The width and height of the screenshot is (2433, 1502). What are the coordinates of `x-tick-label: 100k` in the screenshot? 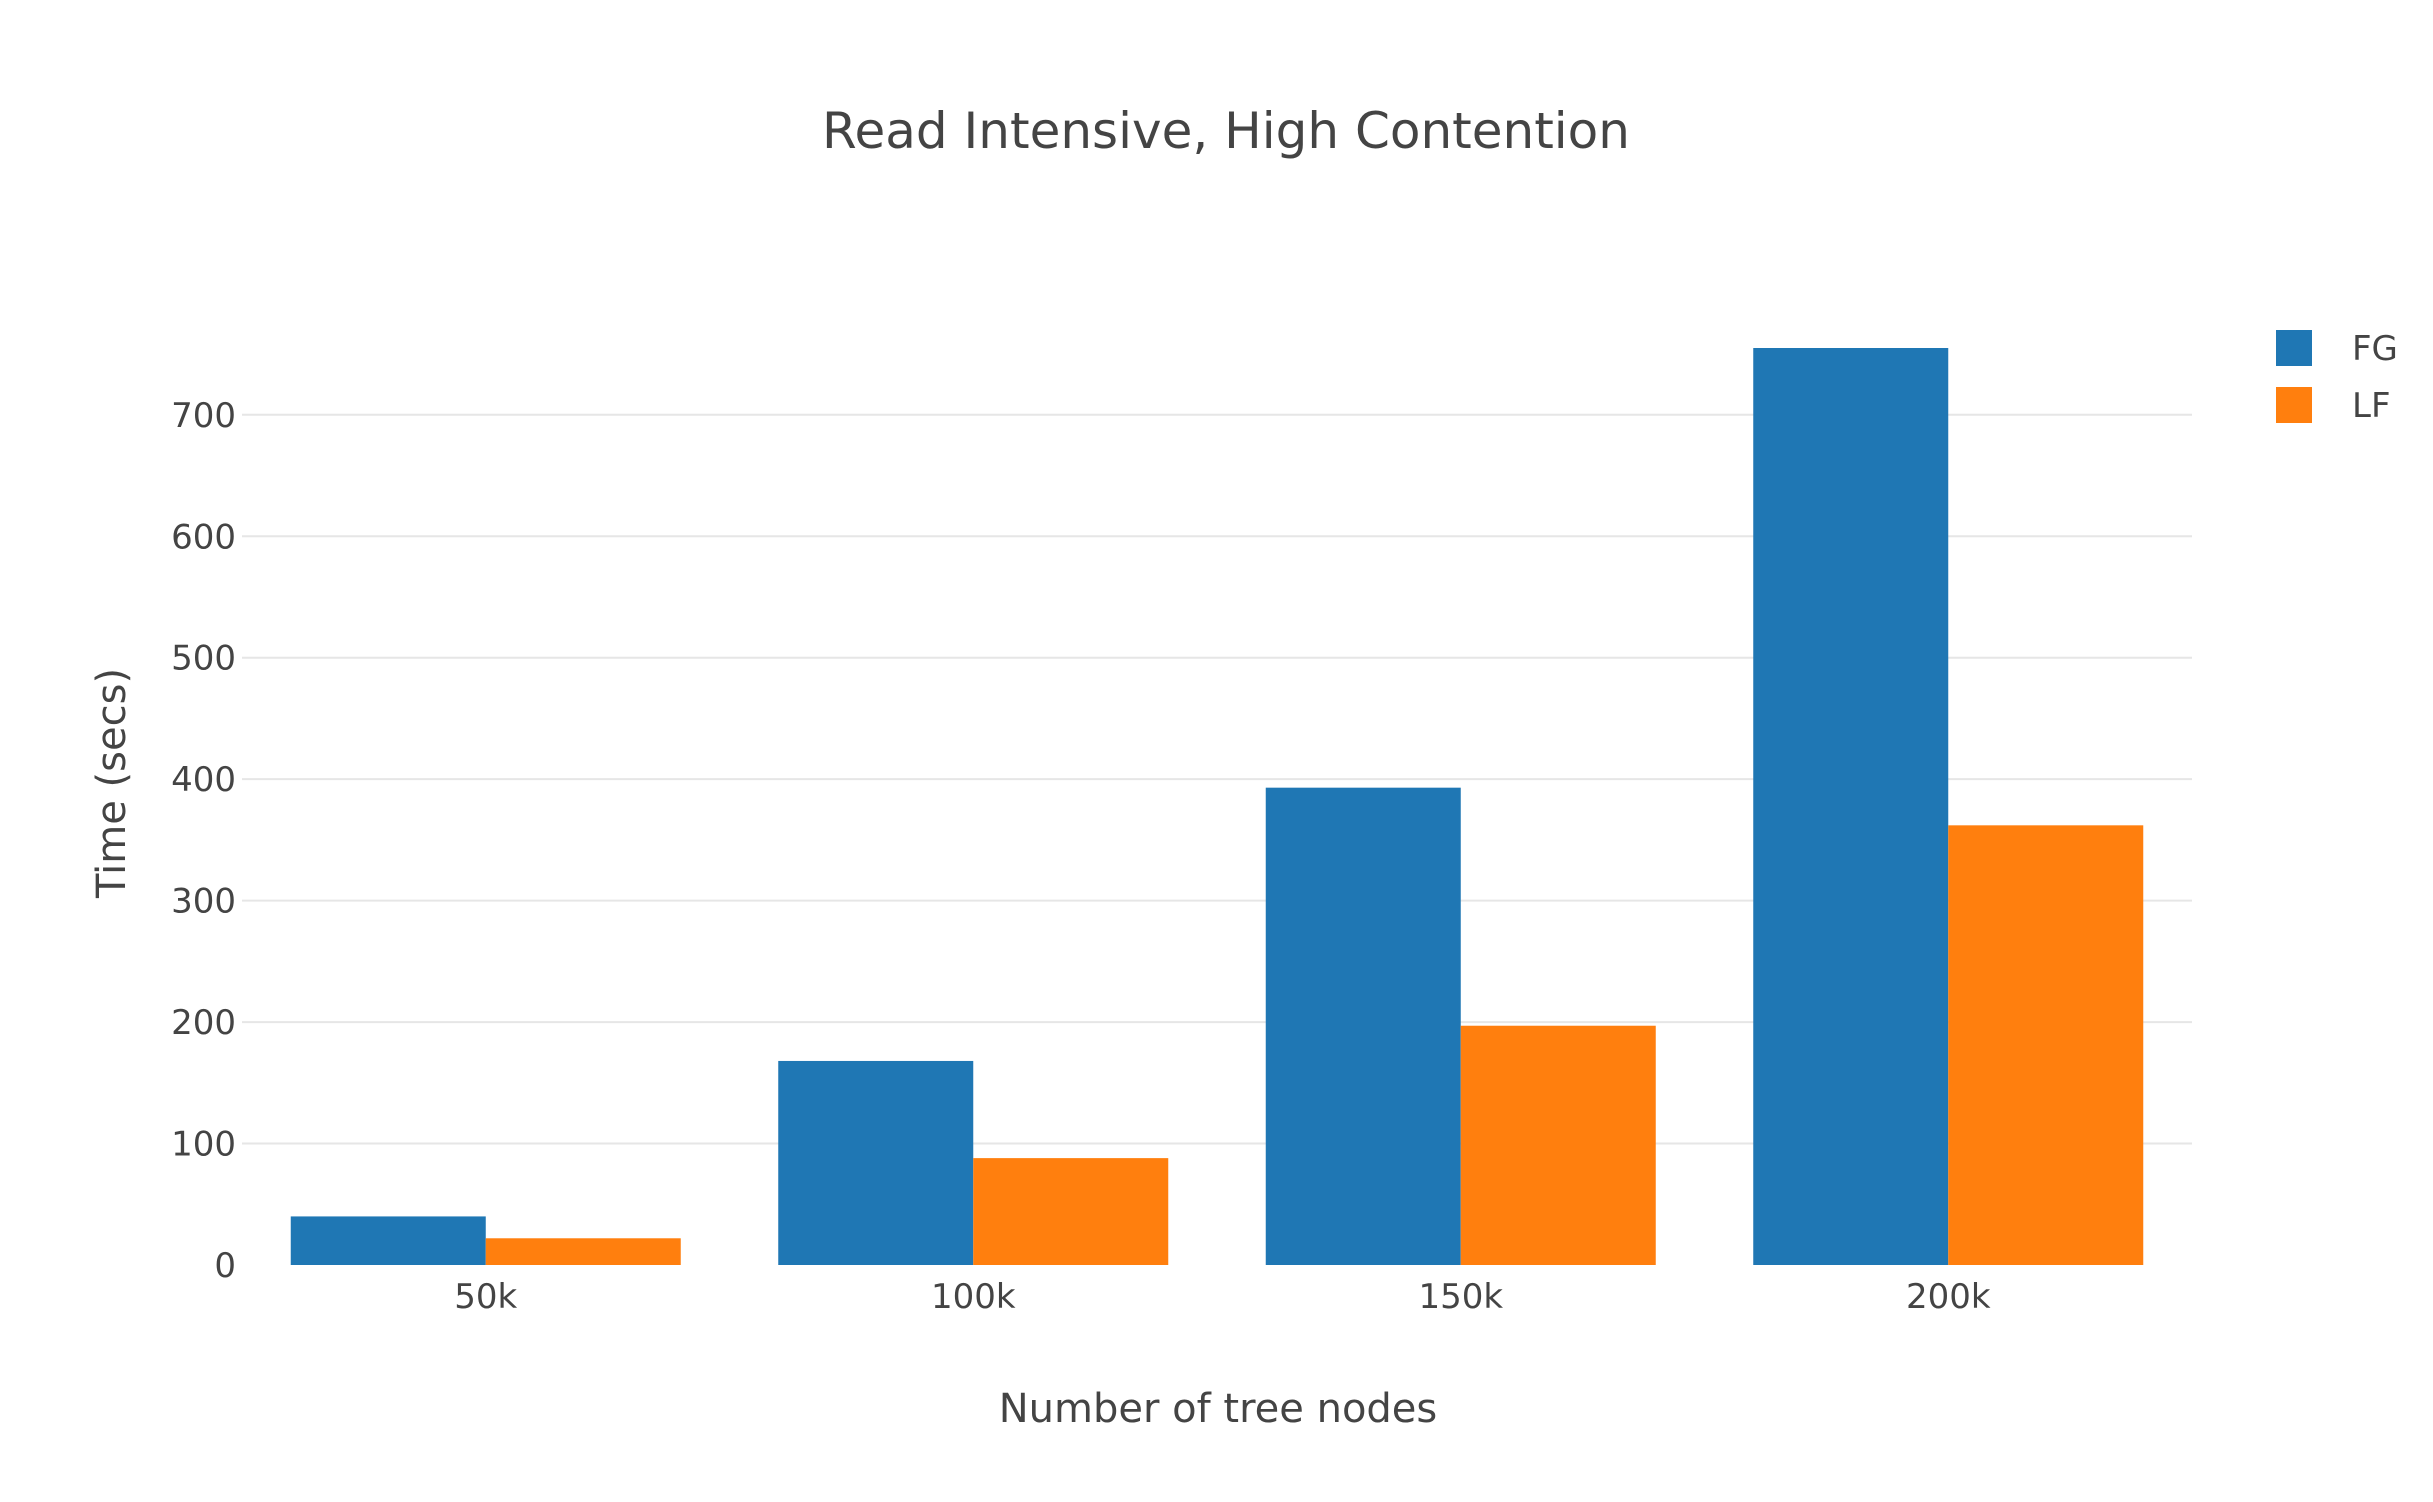 It's located at (973, 1297).